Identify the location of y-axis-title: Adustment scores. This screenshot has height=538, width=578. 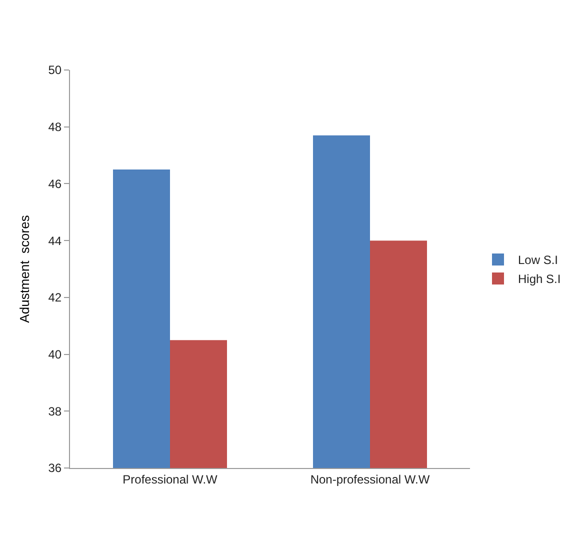
(24, 268).